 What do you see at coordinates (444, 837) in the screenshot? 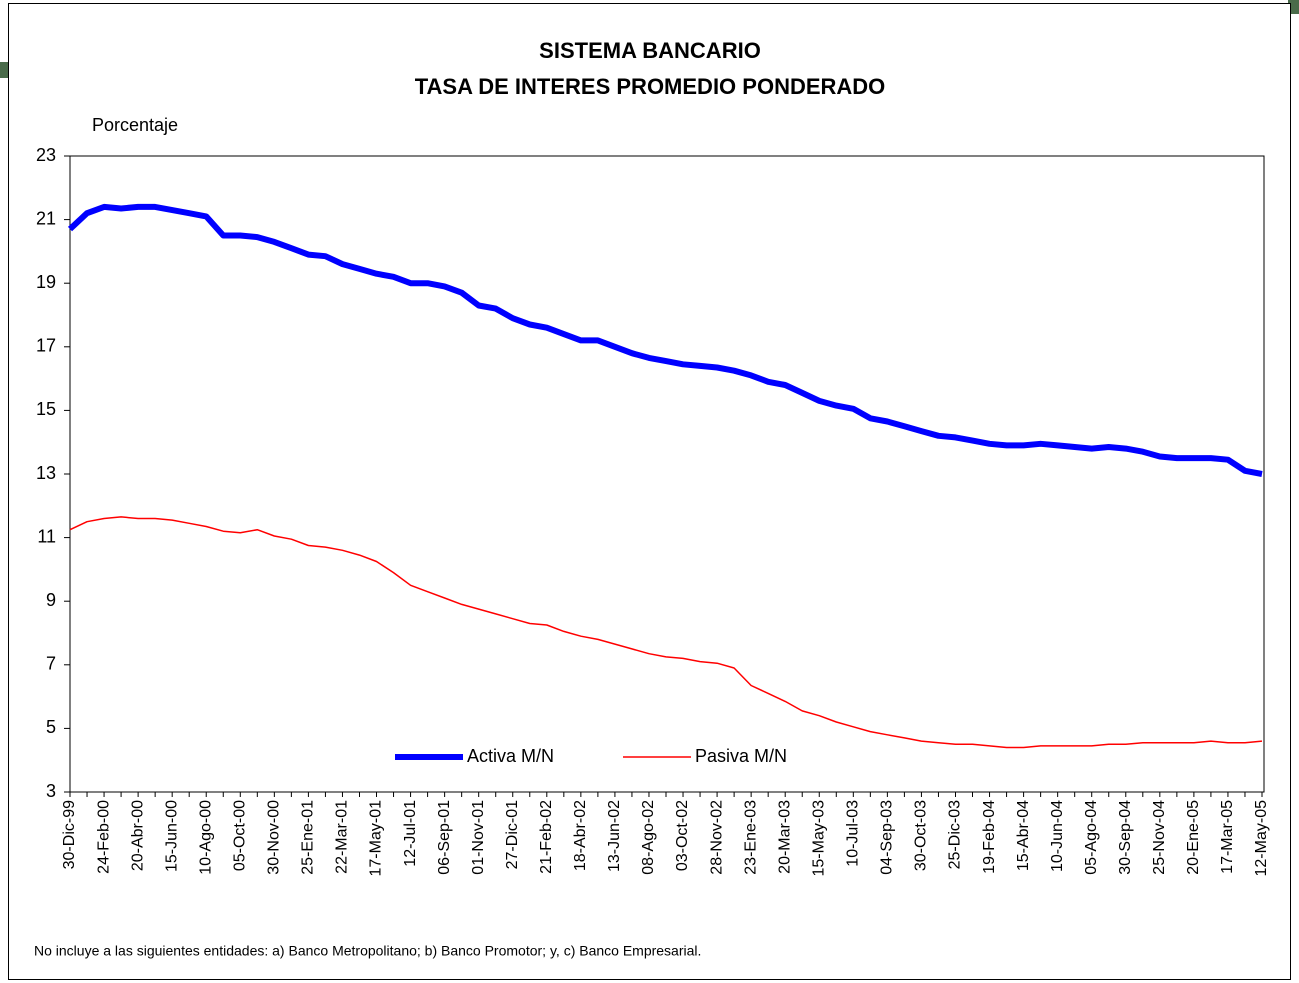
I see `x-tick-label: 06-Sep-01` at bounding box center [444, 837].